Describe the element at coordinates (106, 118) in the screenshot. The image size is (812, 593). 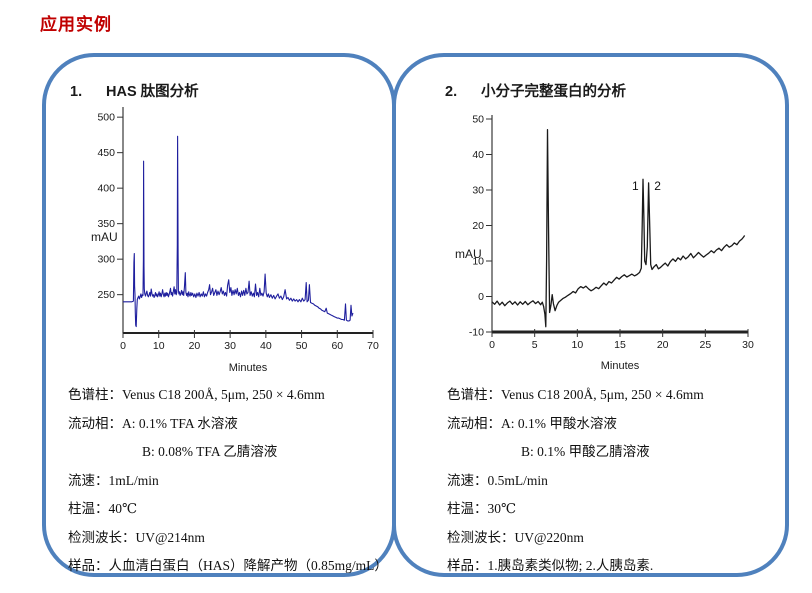
I see `svg-text: 500` at that location.